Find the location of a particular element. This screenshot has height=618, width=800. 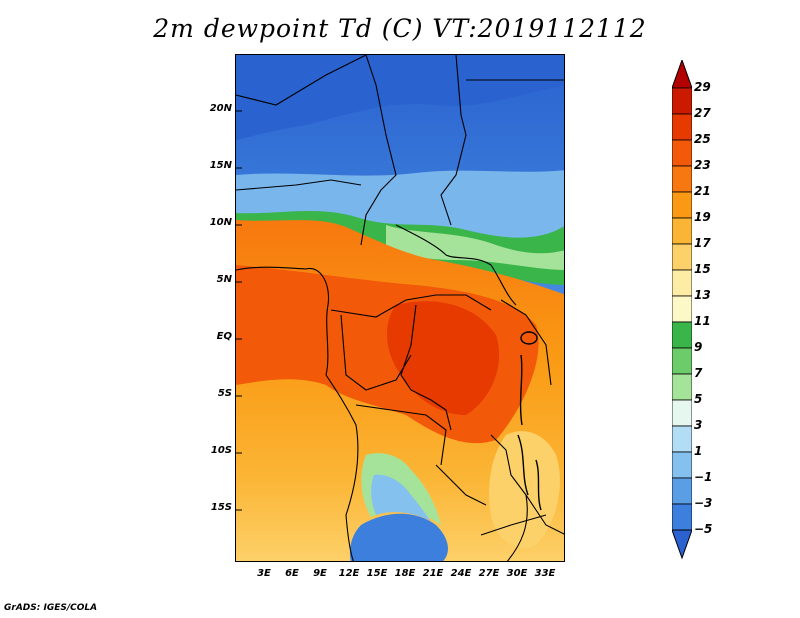

lat-label-10n: 10N is located at coordinates (220, 222).